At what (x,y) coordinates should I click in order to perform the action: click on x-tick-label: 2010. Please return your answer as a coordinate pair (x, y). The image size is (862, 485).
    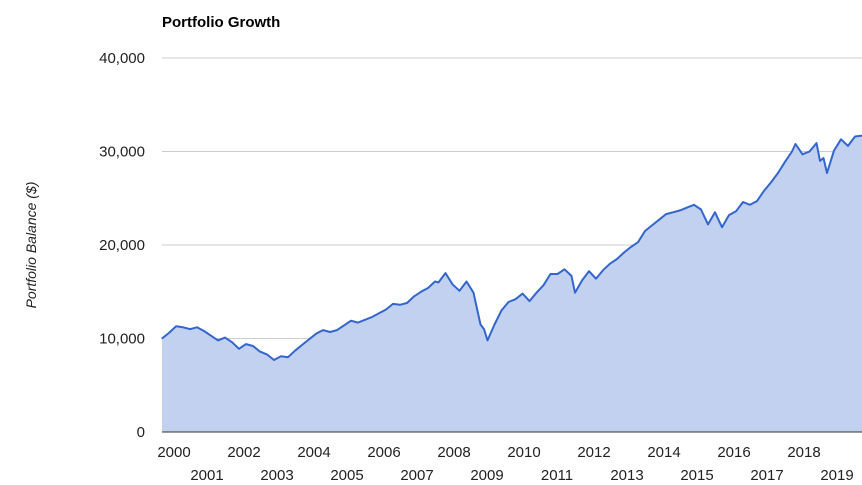
    Looking at the image, I should click on (523, 452).